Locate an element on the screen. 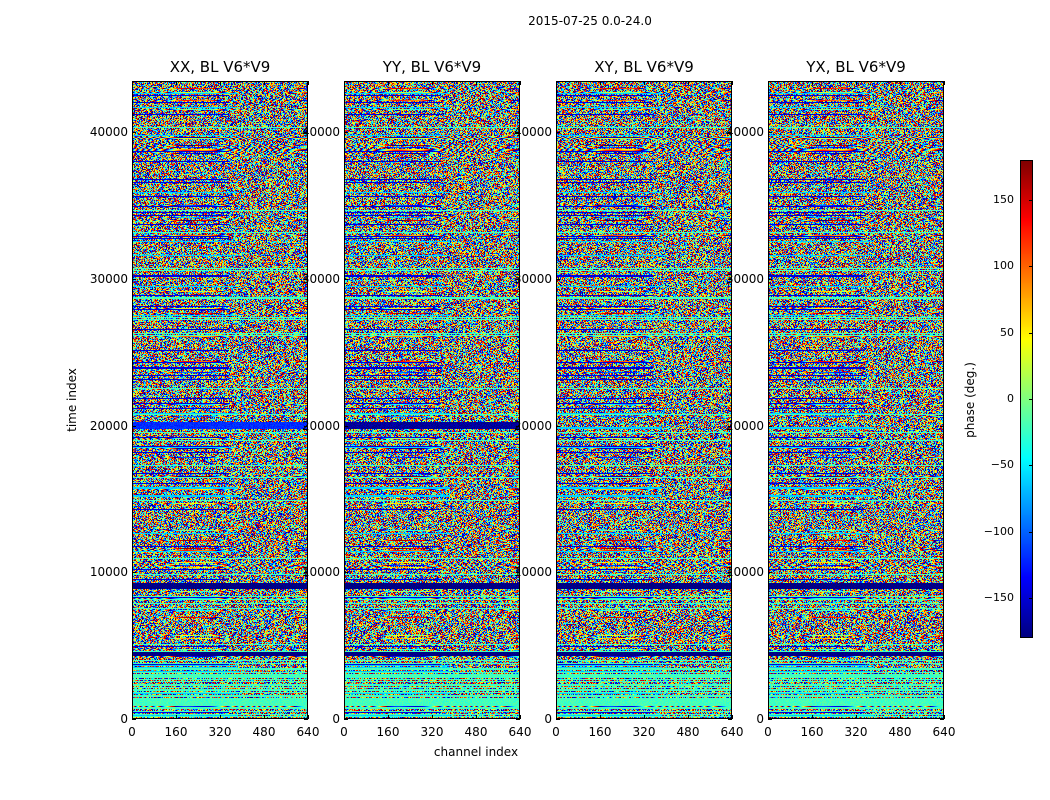 The width and height of the screenshot is (1050, 800). x-tick-label: 0 is located at coordinates (132, 732).